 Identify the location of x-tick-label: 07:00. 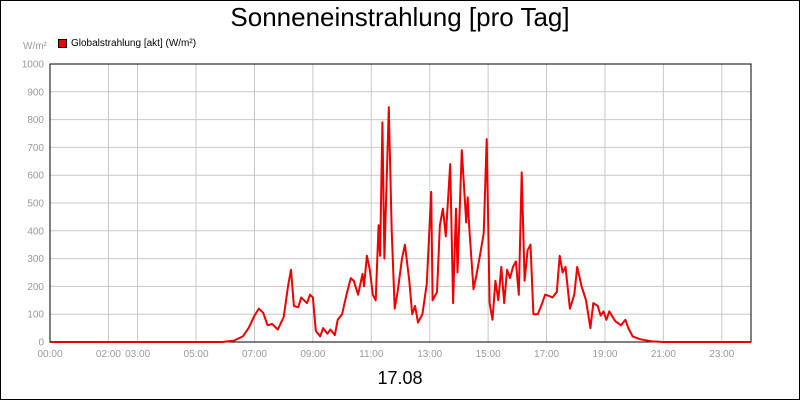
(254, 354).